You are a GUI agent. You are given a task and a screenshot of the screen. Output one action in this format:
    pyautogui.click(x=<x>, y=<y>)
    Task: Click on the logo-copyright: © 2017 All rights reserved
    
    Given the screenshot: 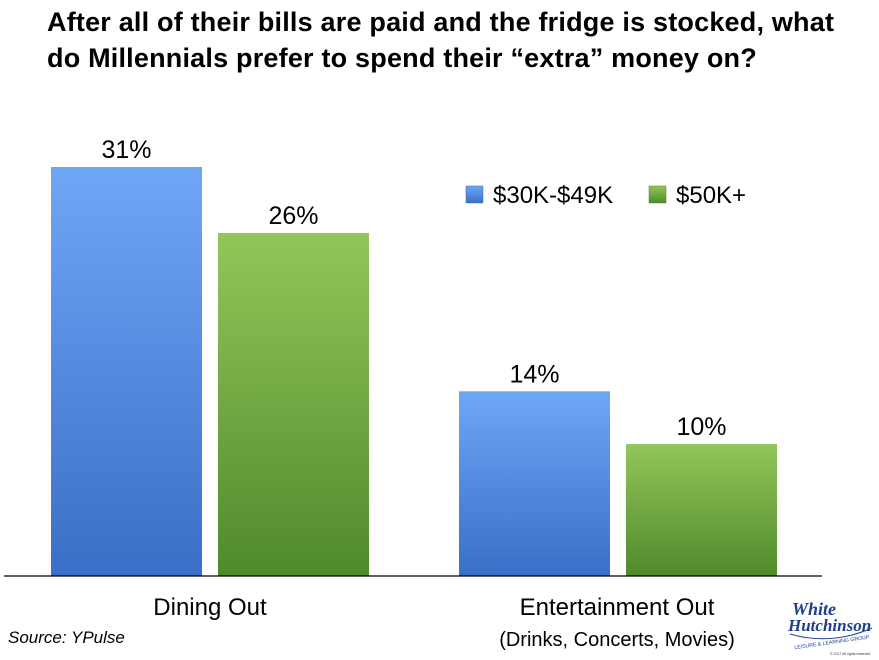 What is the action you would take?
    pyautogui.click(x=850, y=654)
    